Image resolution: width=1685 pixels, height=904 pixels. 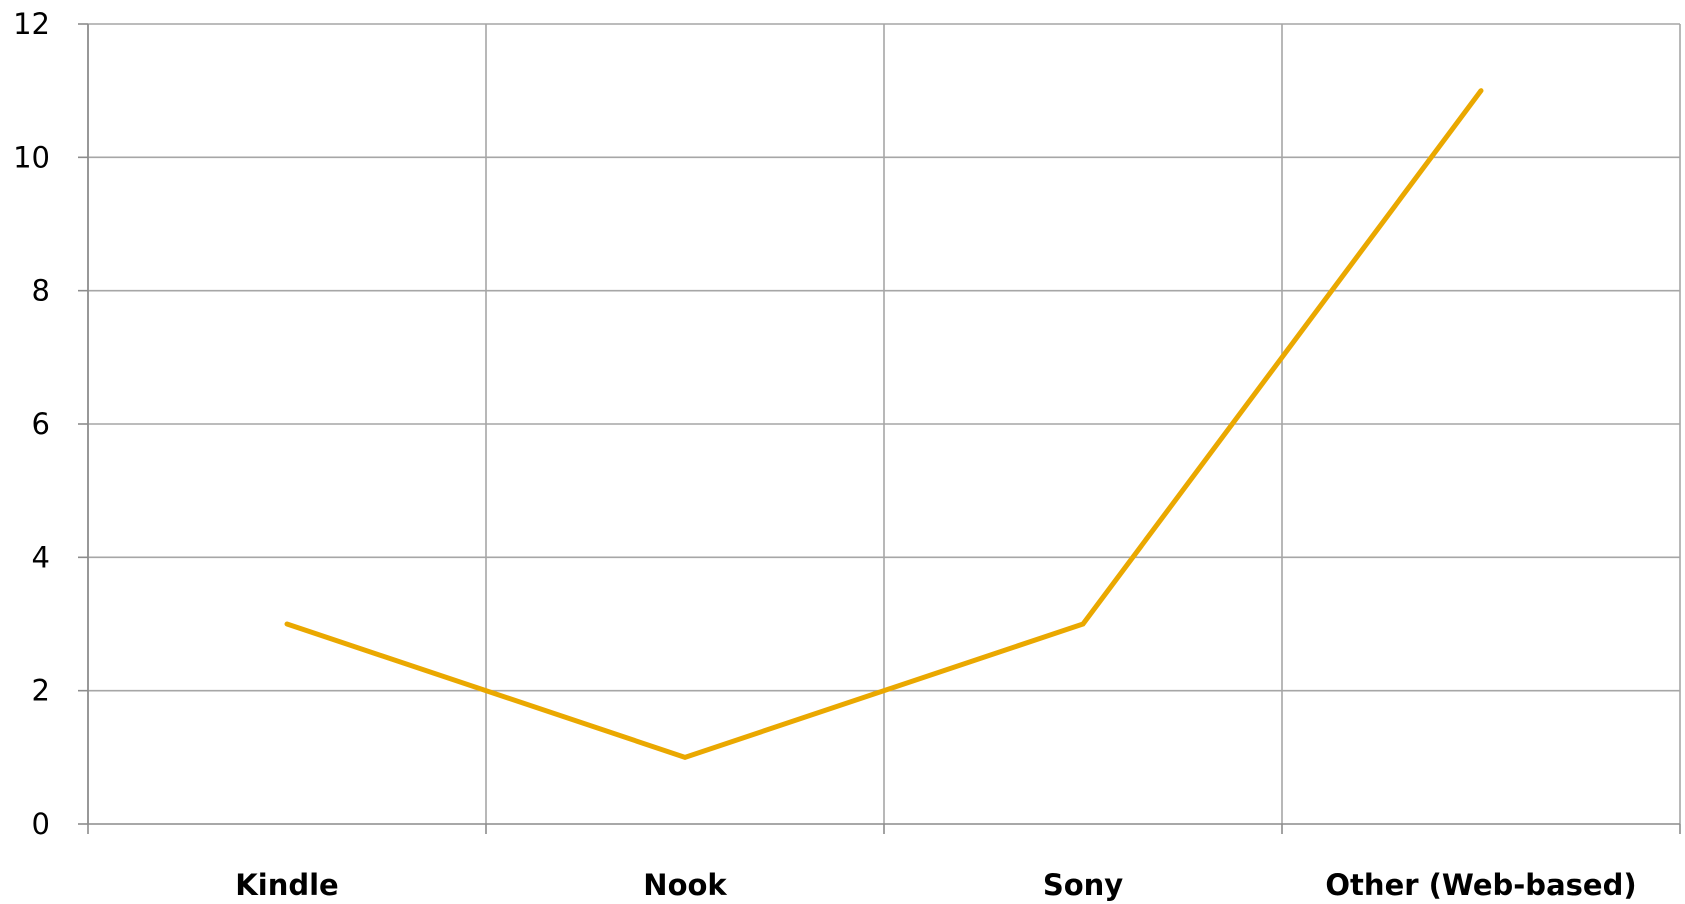 What do you see at coordinates (41, 691) in the screenshot?
I see `y-tick-label: 2` at bounding box center [41, 691].